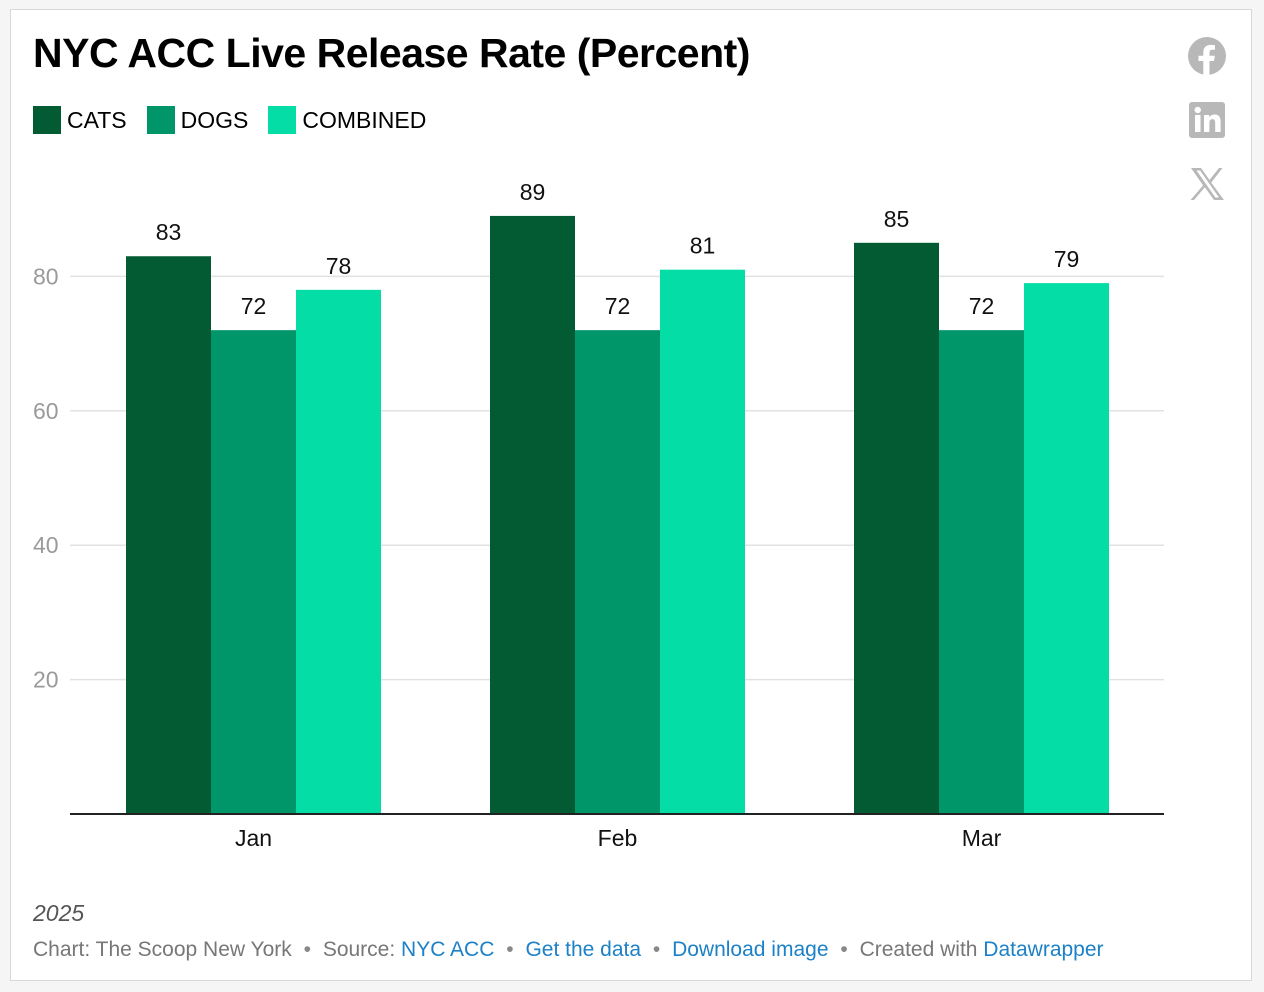  I want to click on footer-year: 2025, so click(59, 913).